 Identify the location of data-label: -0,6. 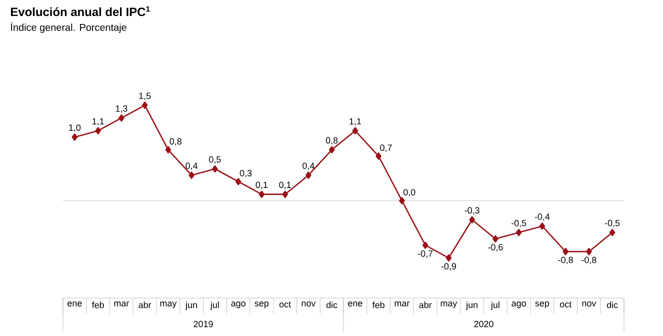
(495, 248).